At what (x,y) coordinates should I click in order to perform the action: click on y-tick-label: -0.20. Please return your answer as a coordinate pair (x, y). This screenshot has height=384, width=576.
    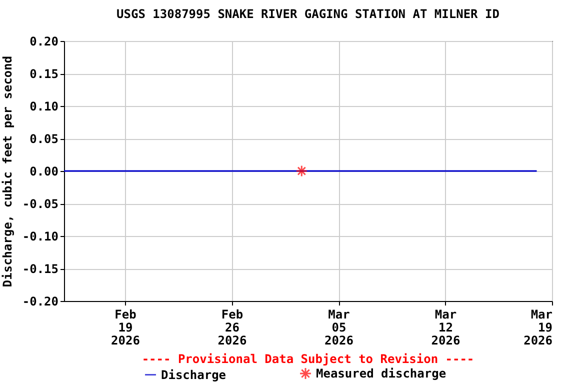
    Looking at the image, I should click on (40, 301).